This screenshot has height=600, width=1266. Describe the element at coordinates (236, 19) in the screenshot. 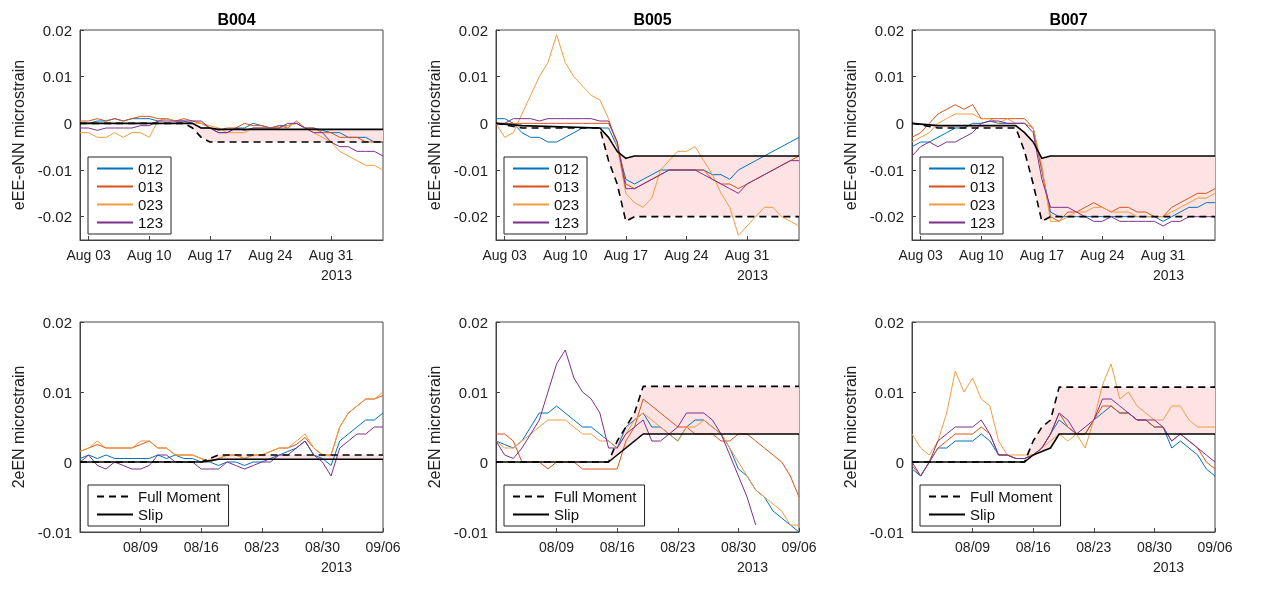

I see `chart-title: B004` at that location.